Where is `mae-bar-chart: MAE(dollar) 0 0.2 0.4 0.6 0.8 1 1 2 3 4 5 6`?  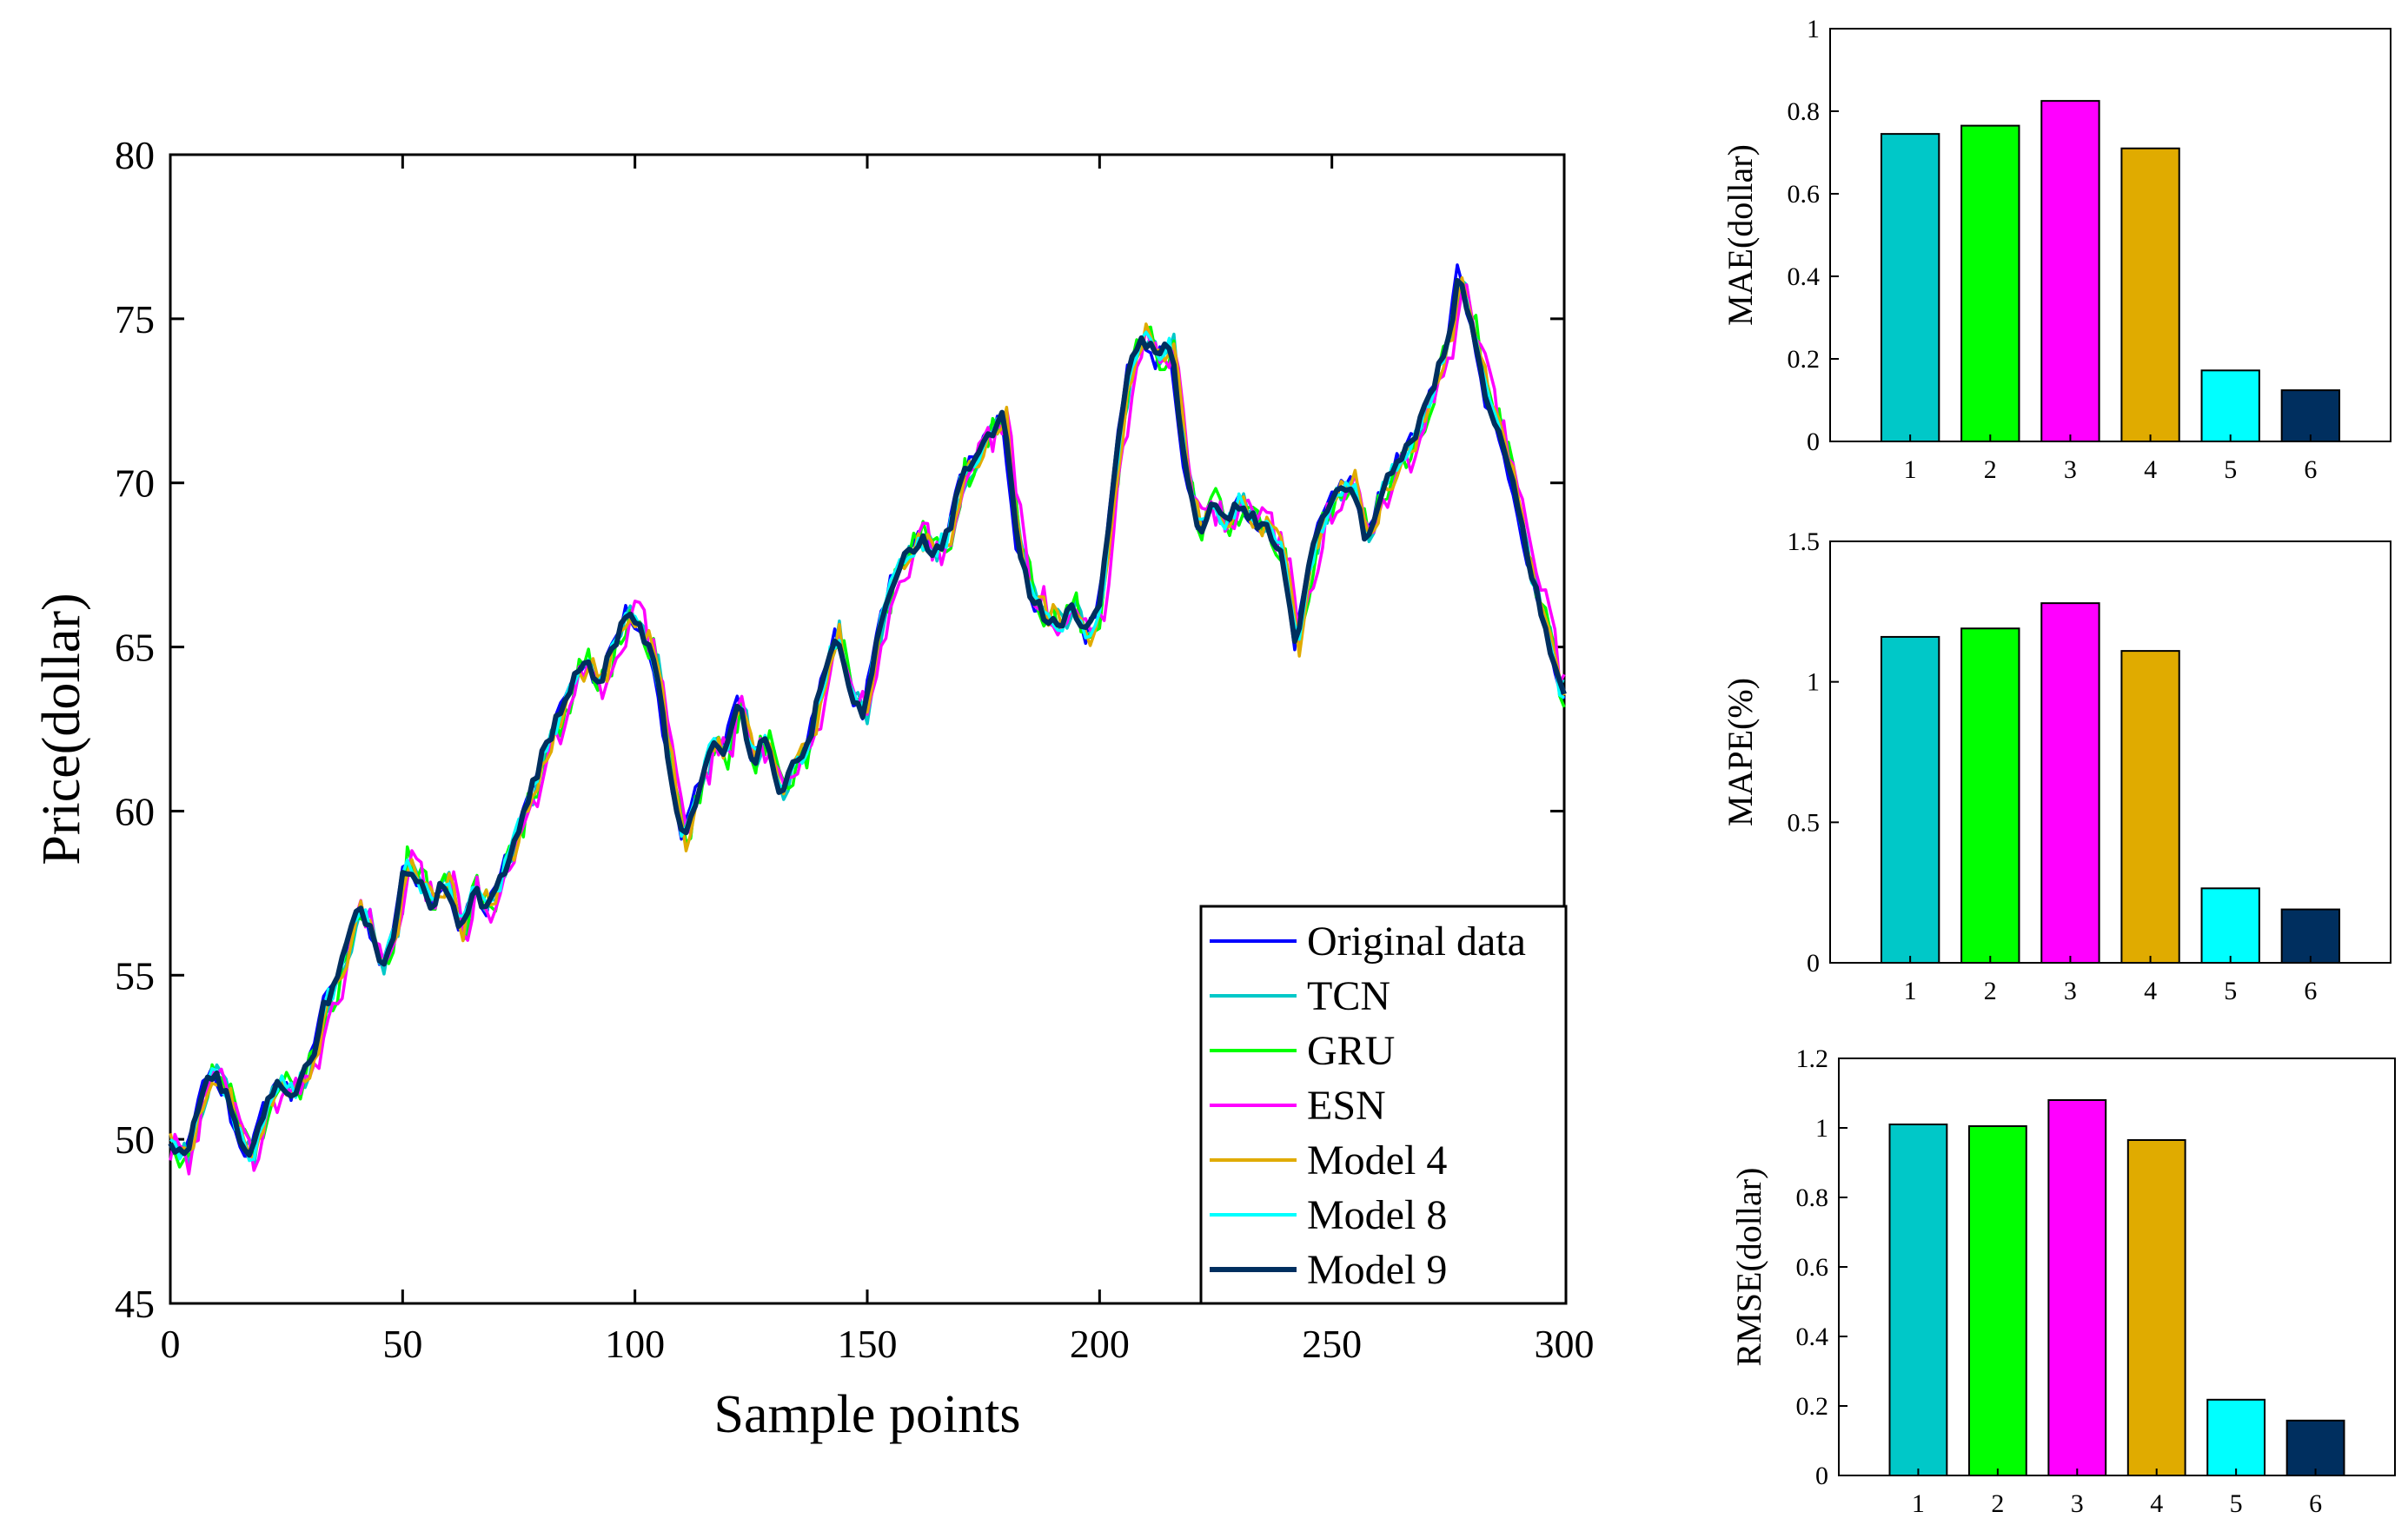 mae-bar-chart: MAE(dollar) 0 0.2 0.4 0.6 0.8 1 1 2 3 4 5 6 is located at coordinates (2056, 249).